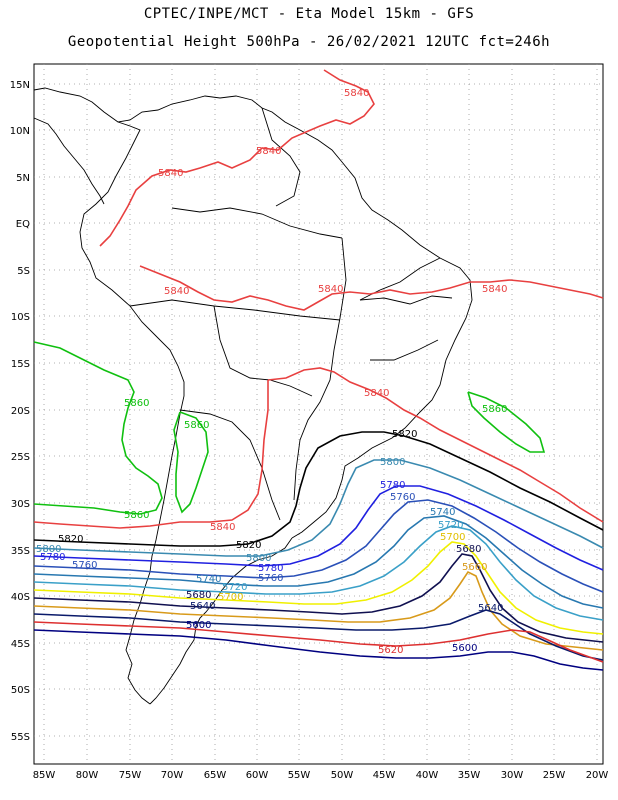  I want to click on lon-tick-label: 45W, so click(384, 775).